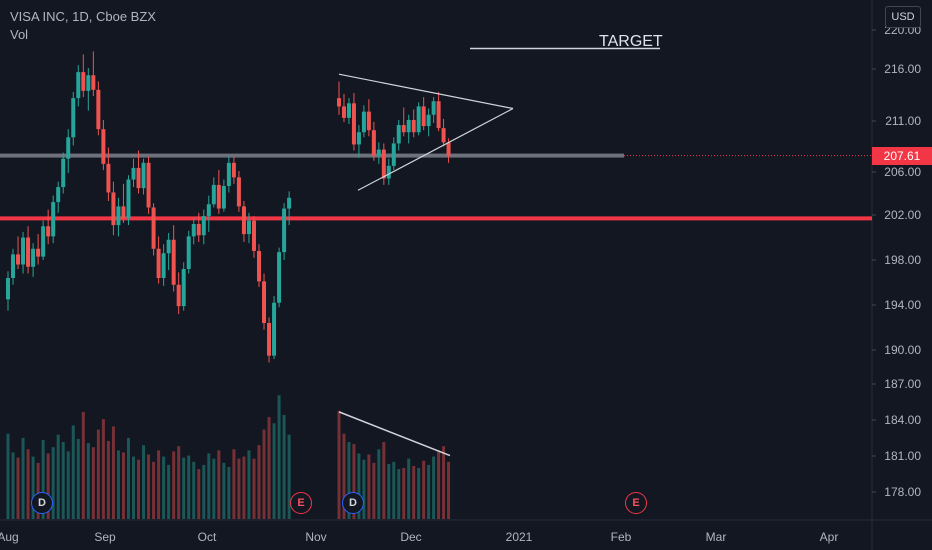 The image size is (932, 550). What do you see at coordinates (207, 537) in the screenshot?
I see `x-tick-label: Oct` at bounding box center [207, 537].